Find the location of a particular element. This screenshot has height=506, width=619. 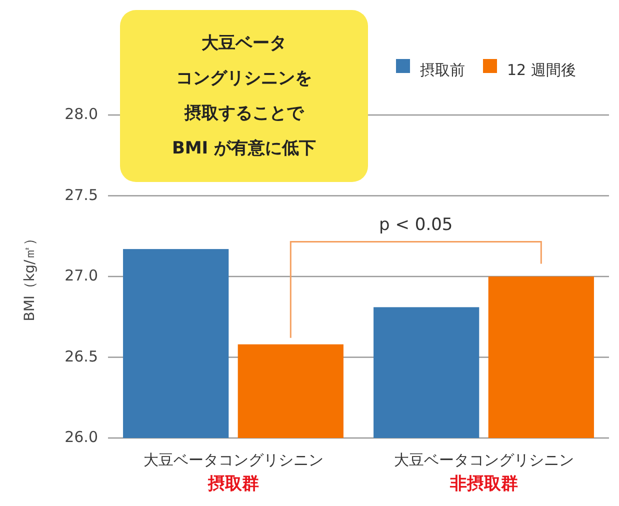

y-tick-label: 28.0 is located at coordinates (81, 114).